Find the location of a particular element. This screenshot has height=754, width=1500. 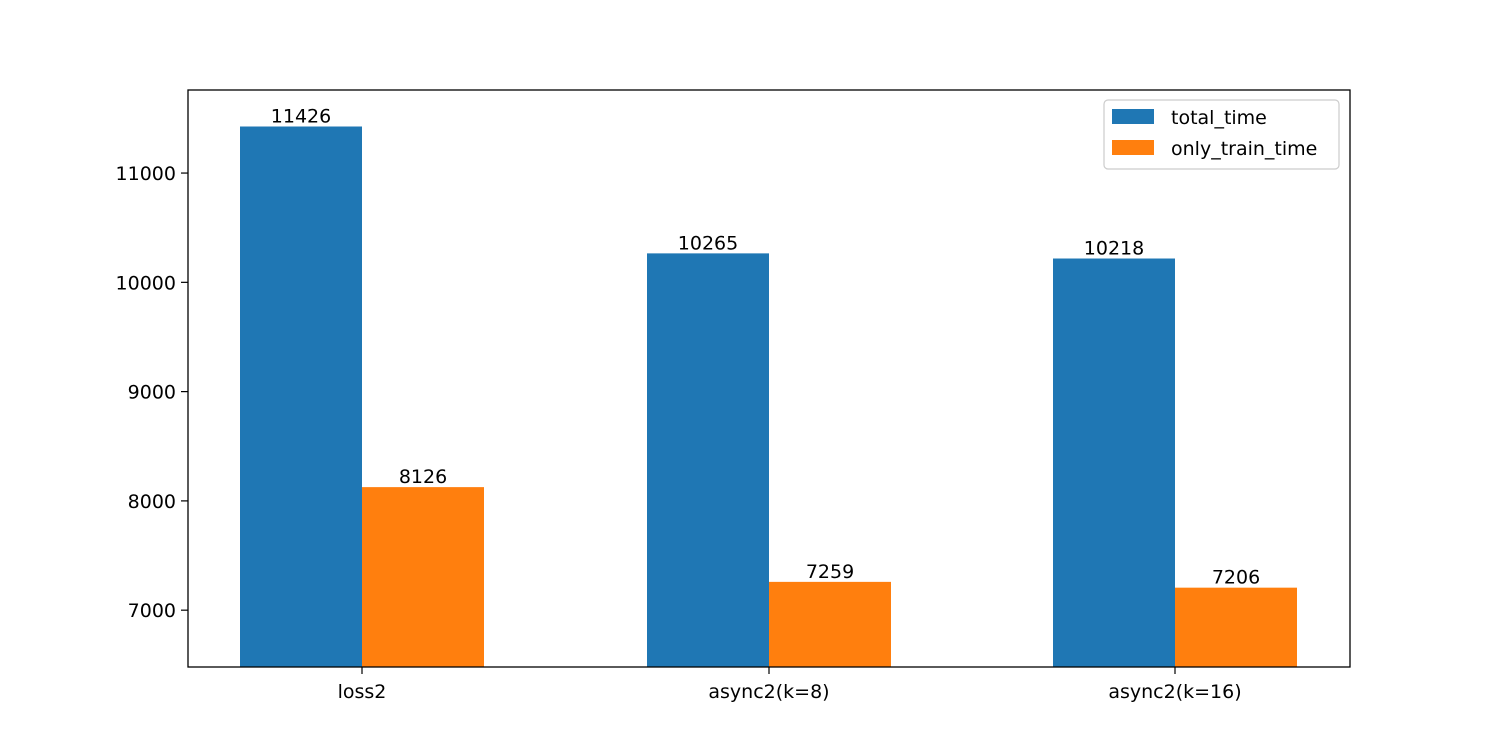

legend-swatch-total-time is located at coordinates (1133, 116).